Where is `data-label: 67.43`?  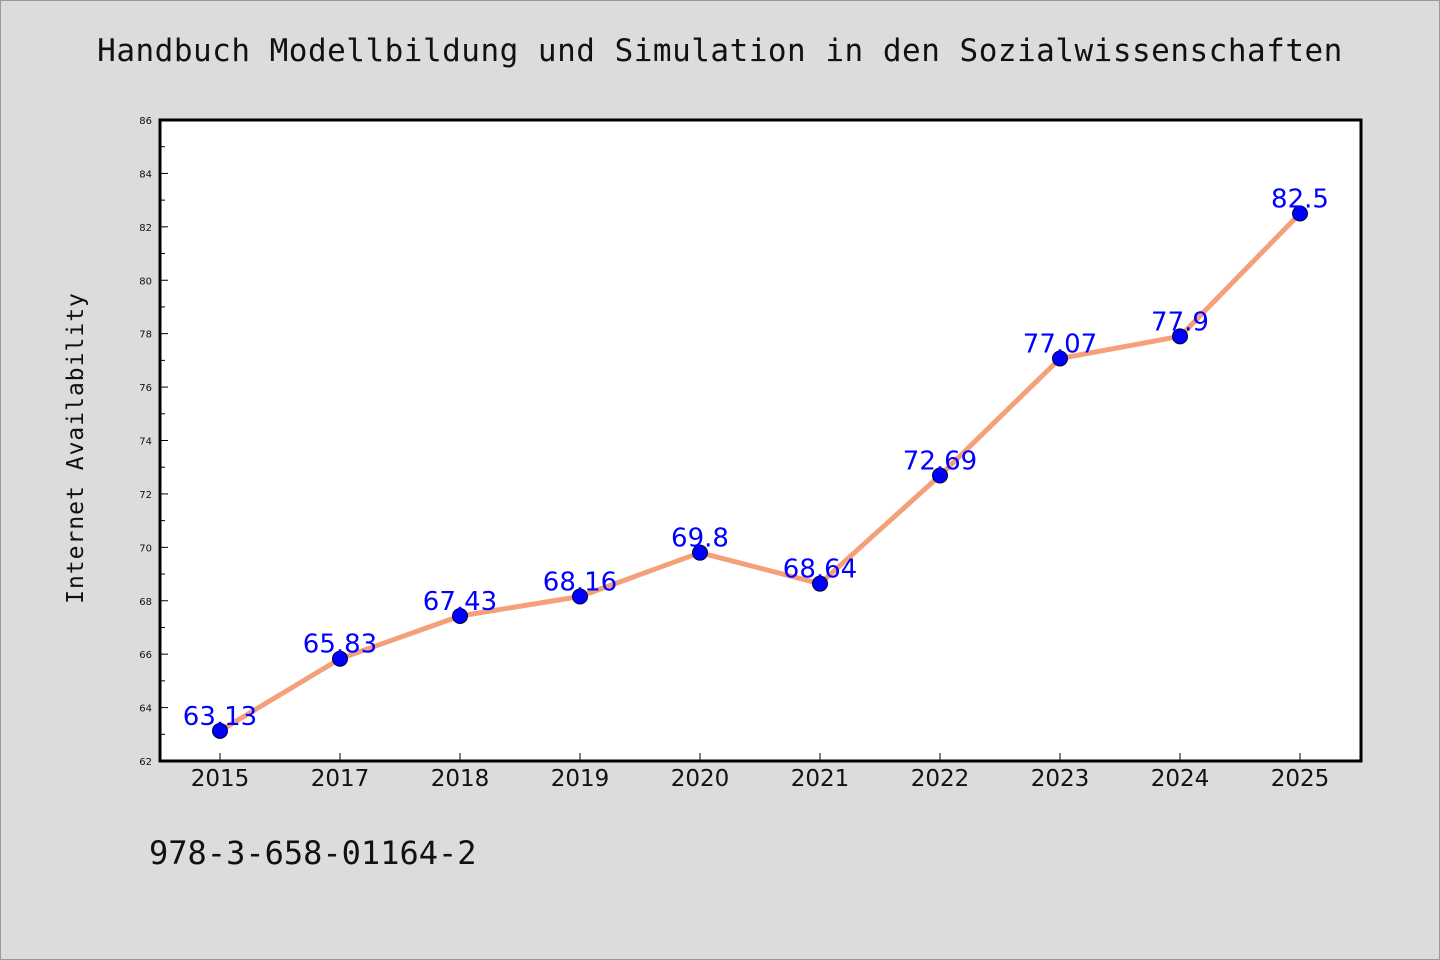
data-label: 67.43 is located at coordinates (460, 602).